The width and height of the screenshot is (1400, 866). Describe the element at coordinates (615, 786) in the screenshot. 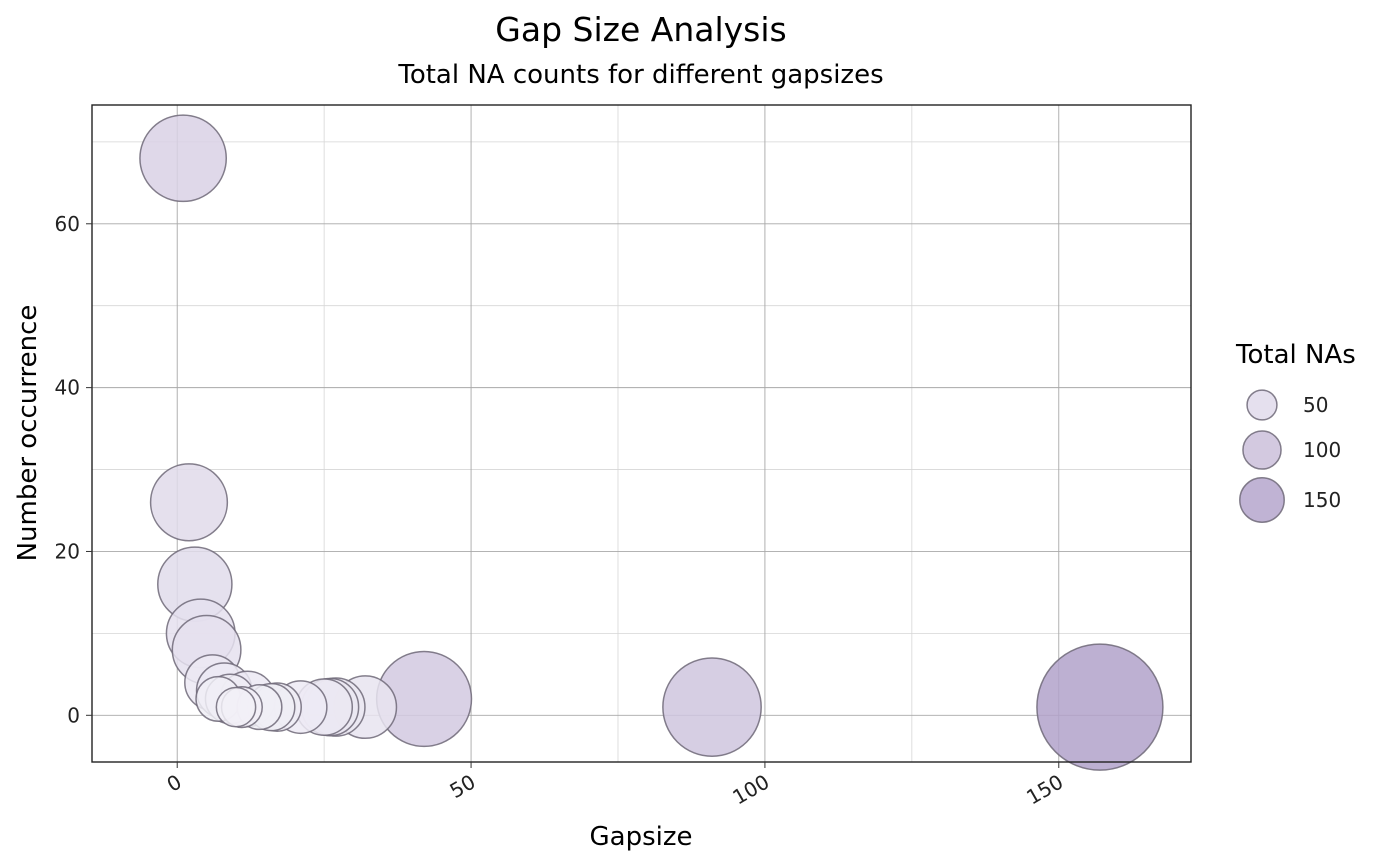

I see `x-axis-ticks: 0 50 100 150` at that location.